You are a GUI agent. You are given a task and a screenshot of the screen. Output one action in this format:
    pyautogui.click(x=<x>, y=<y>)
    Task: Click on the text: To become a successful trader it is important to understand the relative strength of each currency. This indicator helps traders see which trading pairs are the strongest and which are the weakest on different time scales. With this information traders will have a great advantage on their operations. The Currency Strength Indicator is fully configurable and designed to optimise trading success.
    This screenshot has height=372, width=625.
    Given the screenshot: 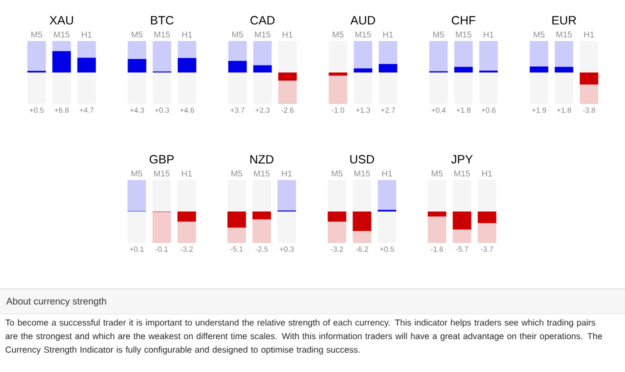 What is the action you would take?
    pyautogui.click(x=303, y=336)
    